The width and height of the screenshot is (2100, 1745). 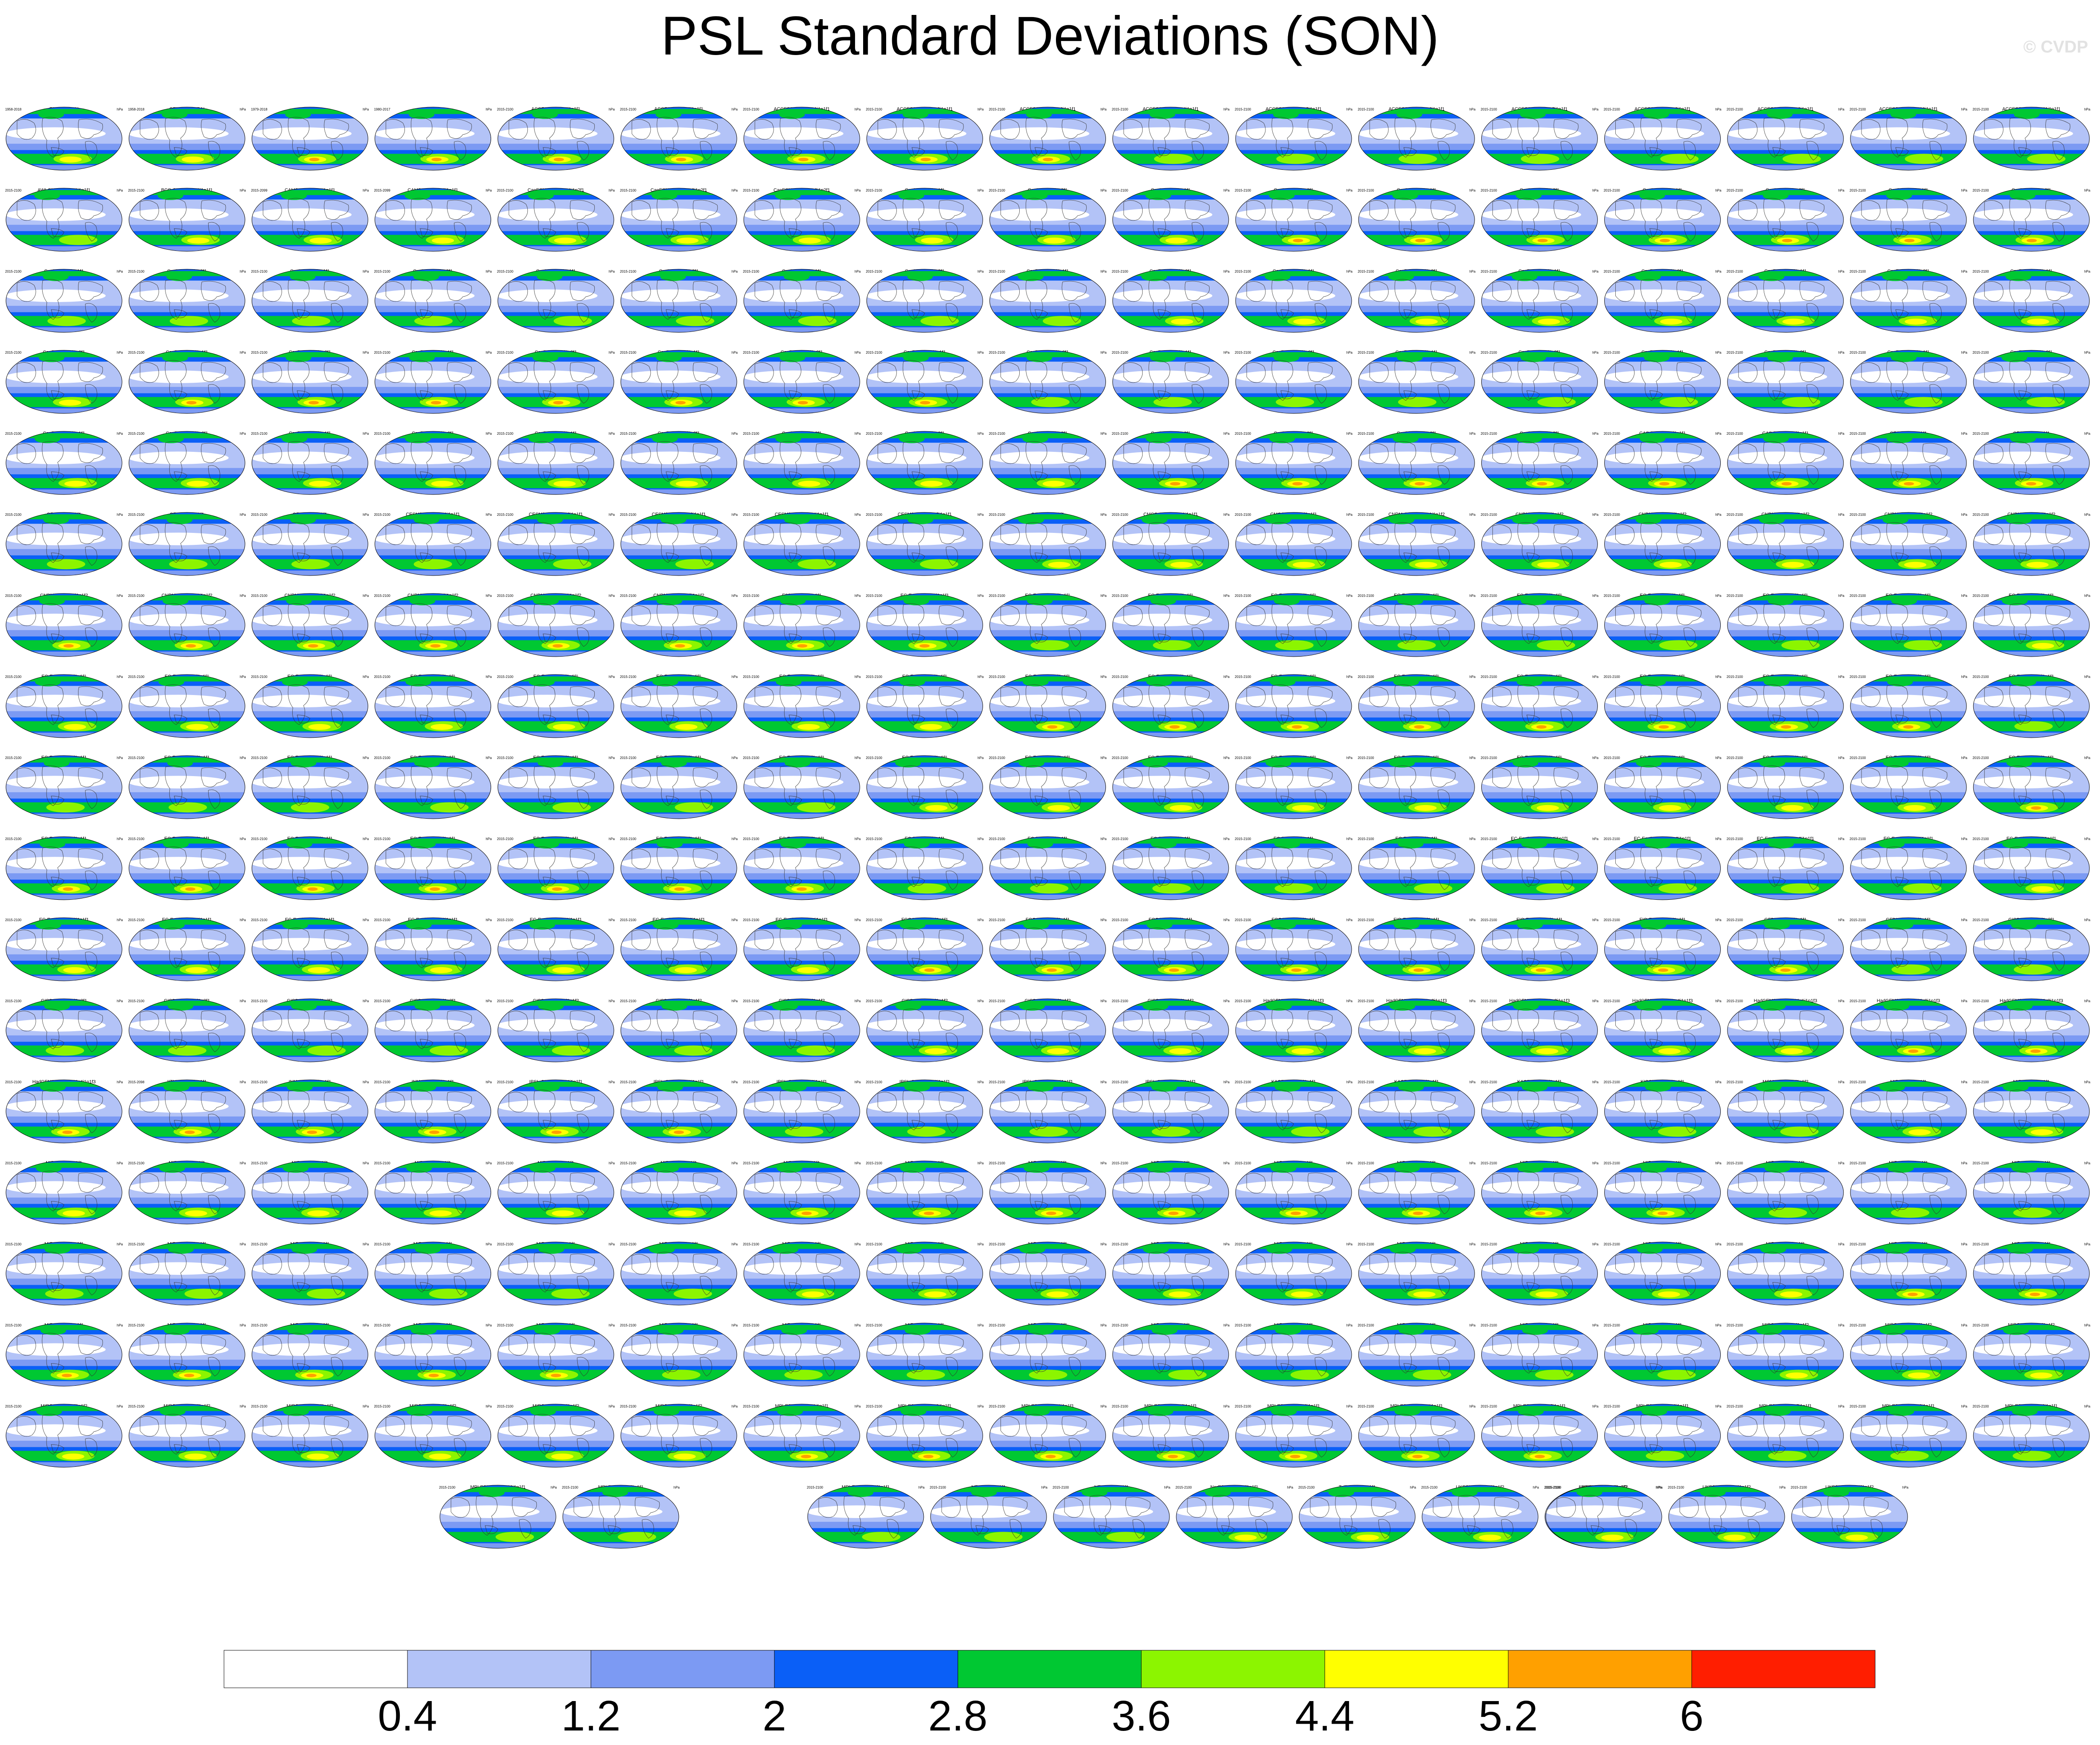 I want to click on colorbar-label: 0.4, so click(x=408, y=1716).